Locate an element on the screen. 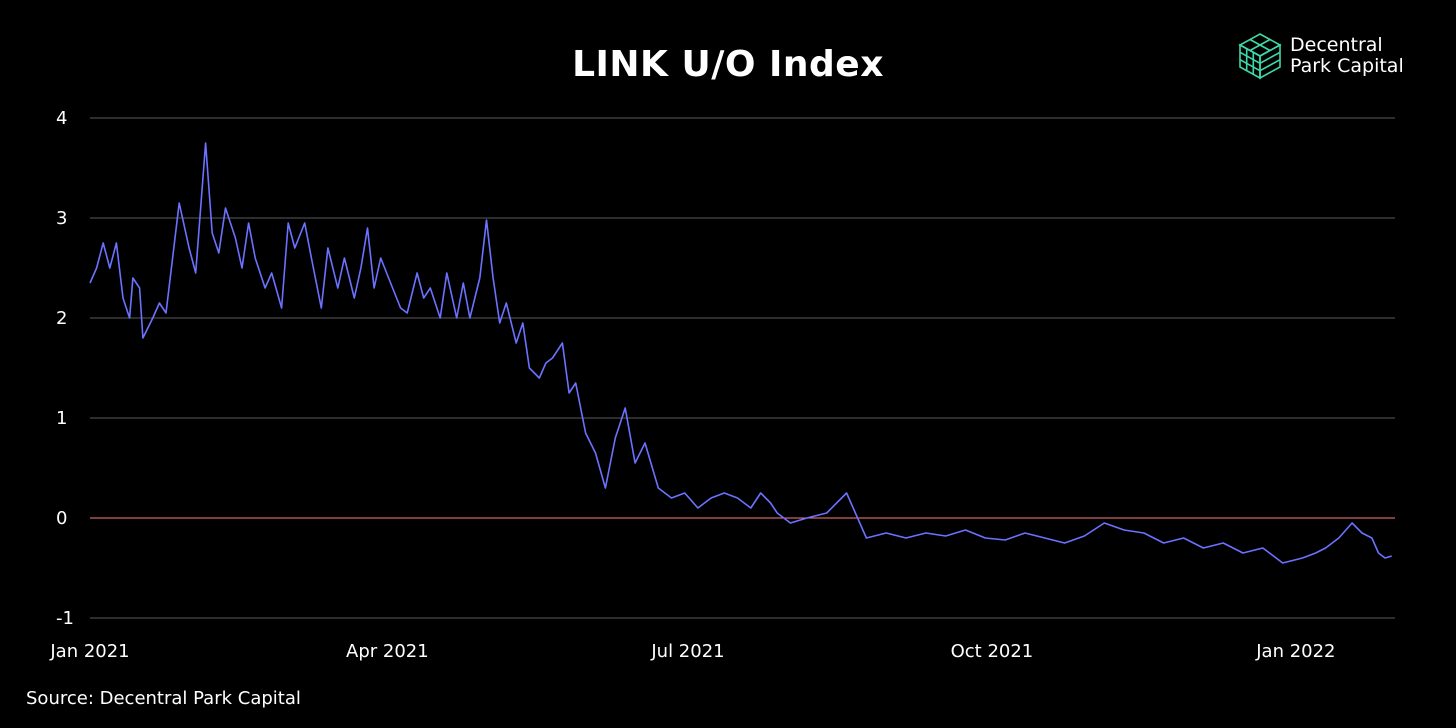 Image resolution: width=1456 pixels, height=728 pixels. y-tick-label: 3 is located at coordinates (61, 218).